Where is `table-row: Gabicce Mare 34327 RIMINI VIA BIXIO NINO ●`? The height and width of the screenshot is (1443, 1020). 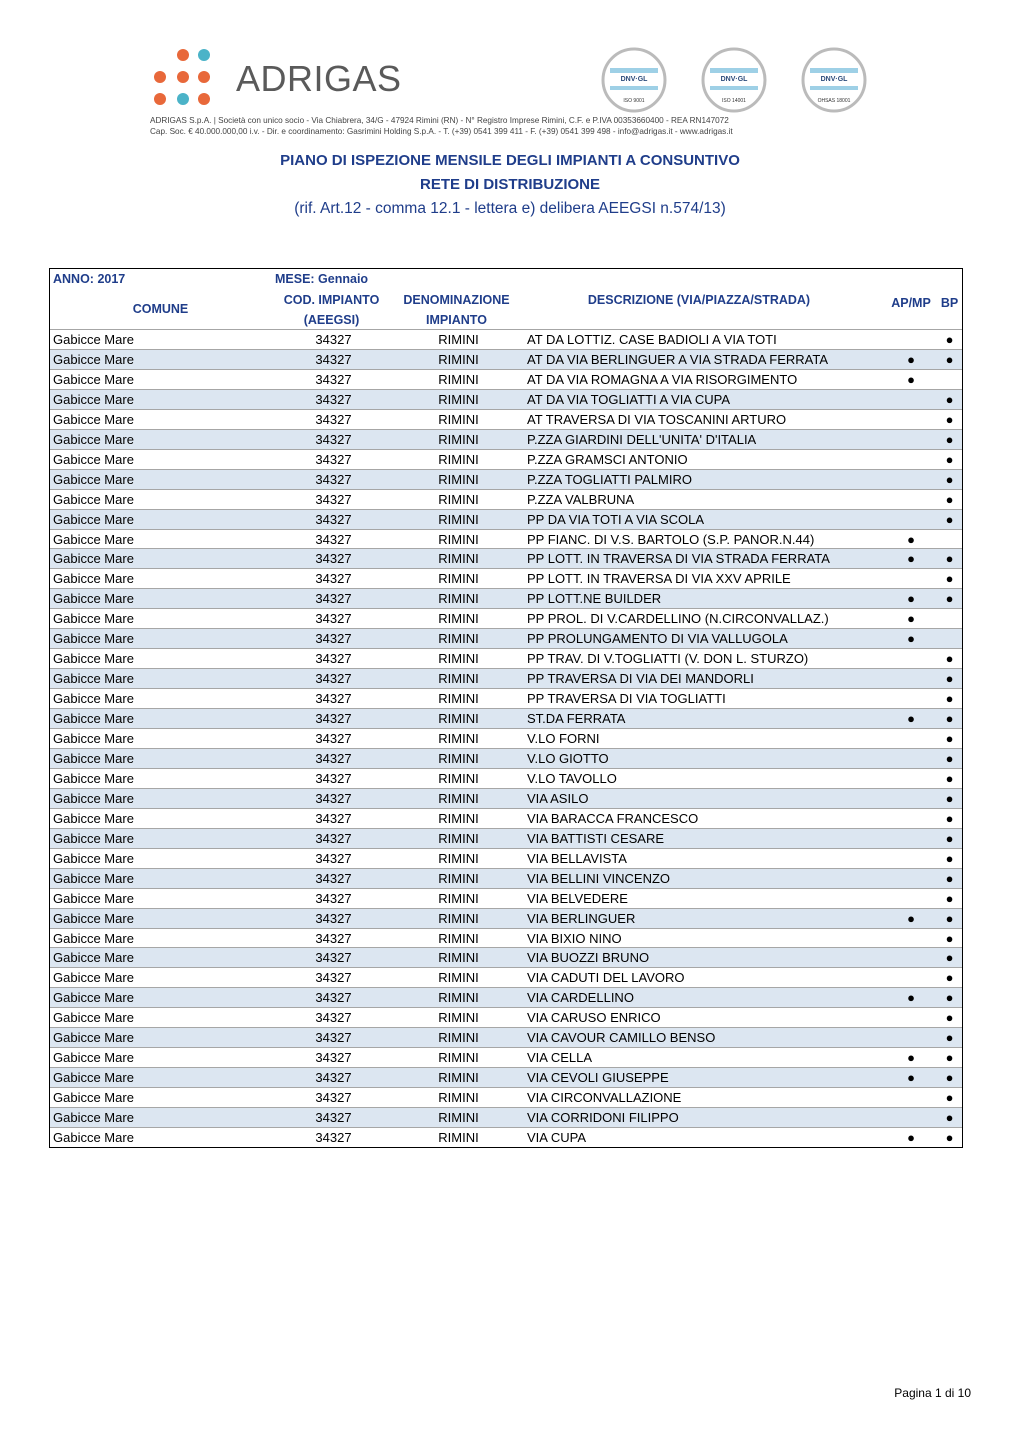
table-row: Gabicce Mare 34327 RIMINI VIA BIXIO NINO ● is located at coordinates (506, 937).